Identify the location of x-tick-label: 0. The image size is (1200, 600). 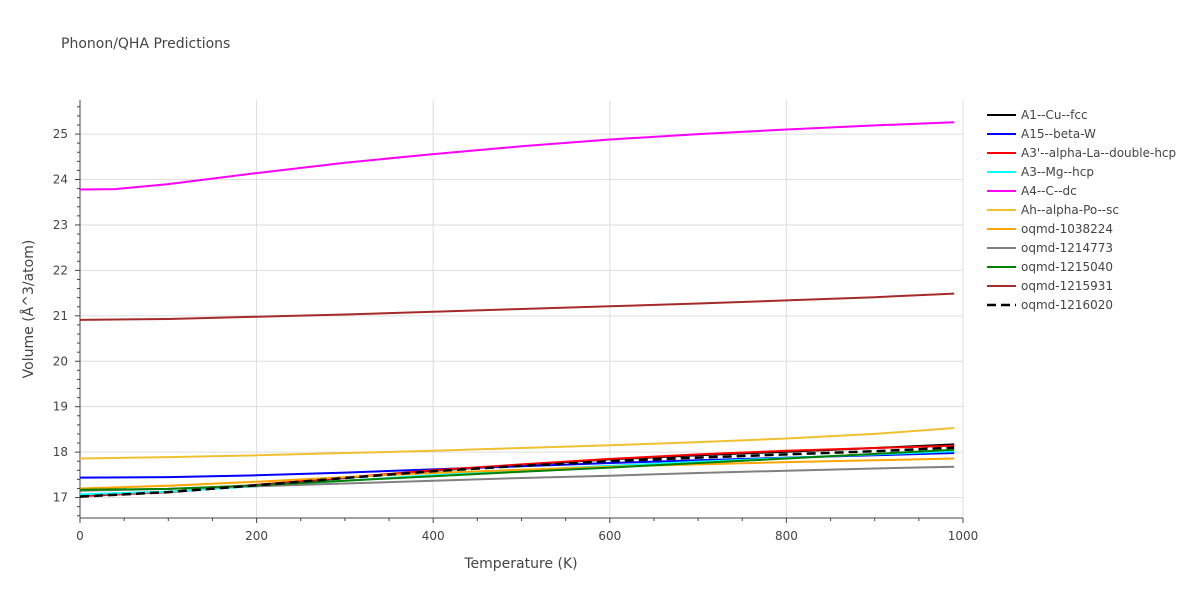
(80, 536).